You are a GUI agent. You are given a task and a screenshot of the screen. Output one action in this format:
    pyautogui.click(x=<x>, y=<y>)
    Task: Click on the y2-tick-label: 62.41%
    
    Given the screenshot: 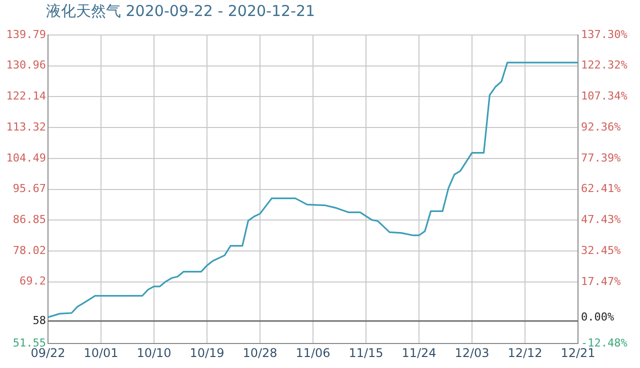 What is the action you would take?
    pyautogui.click(x=601, y=189)
    